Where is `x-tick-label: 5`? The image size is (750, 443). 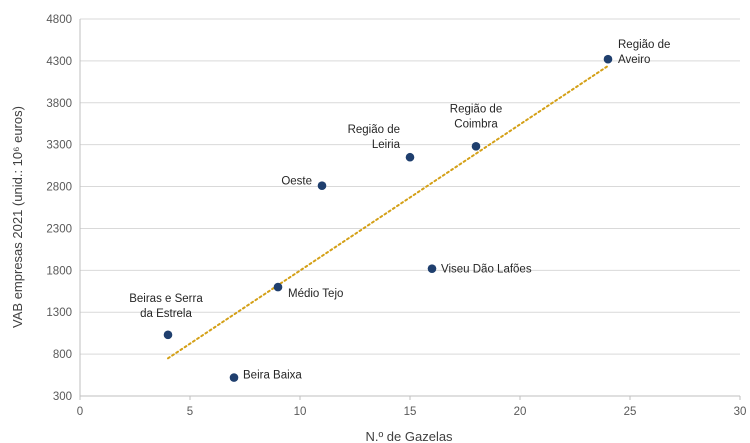
x-tick-label: 5 is located at coordinates (190, 412).